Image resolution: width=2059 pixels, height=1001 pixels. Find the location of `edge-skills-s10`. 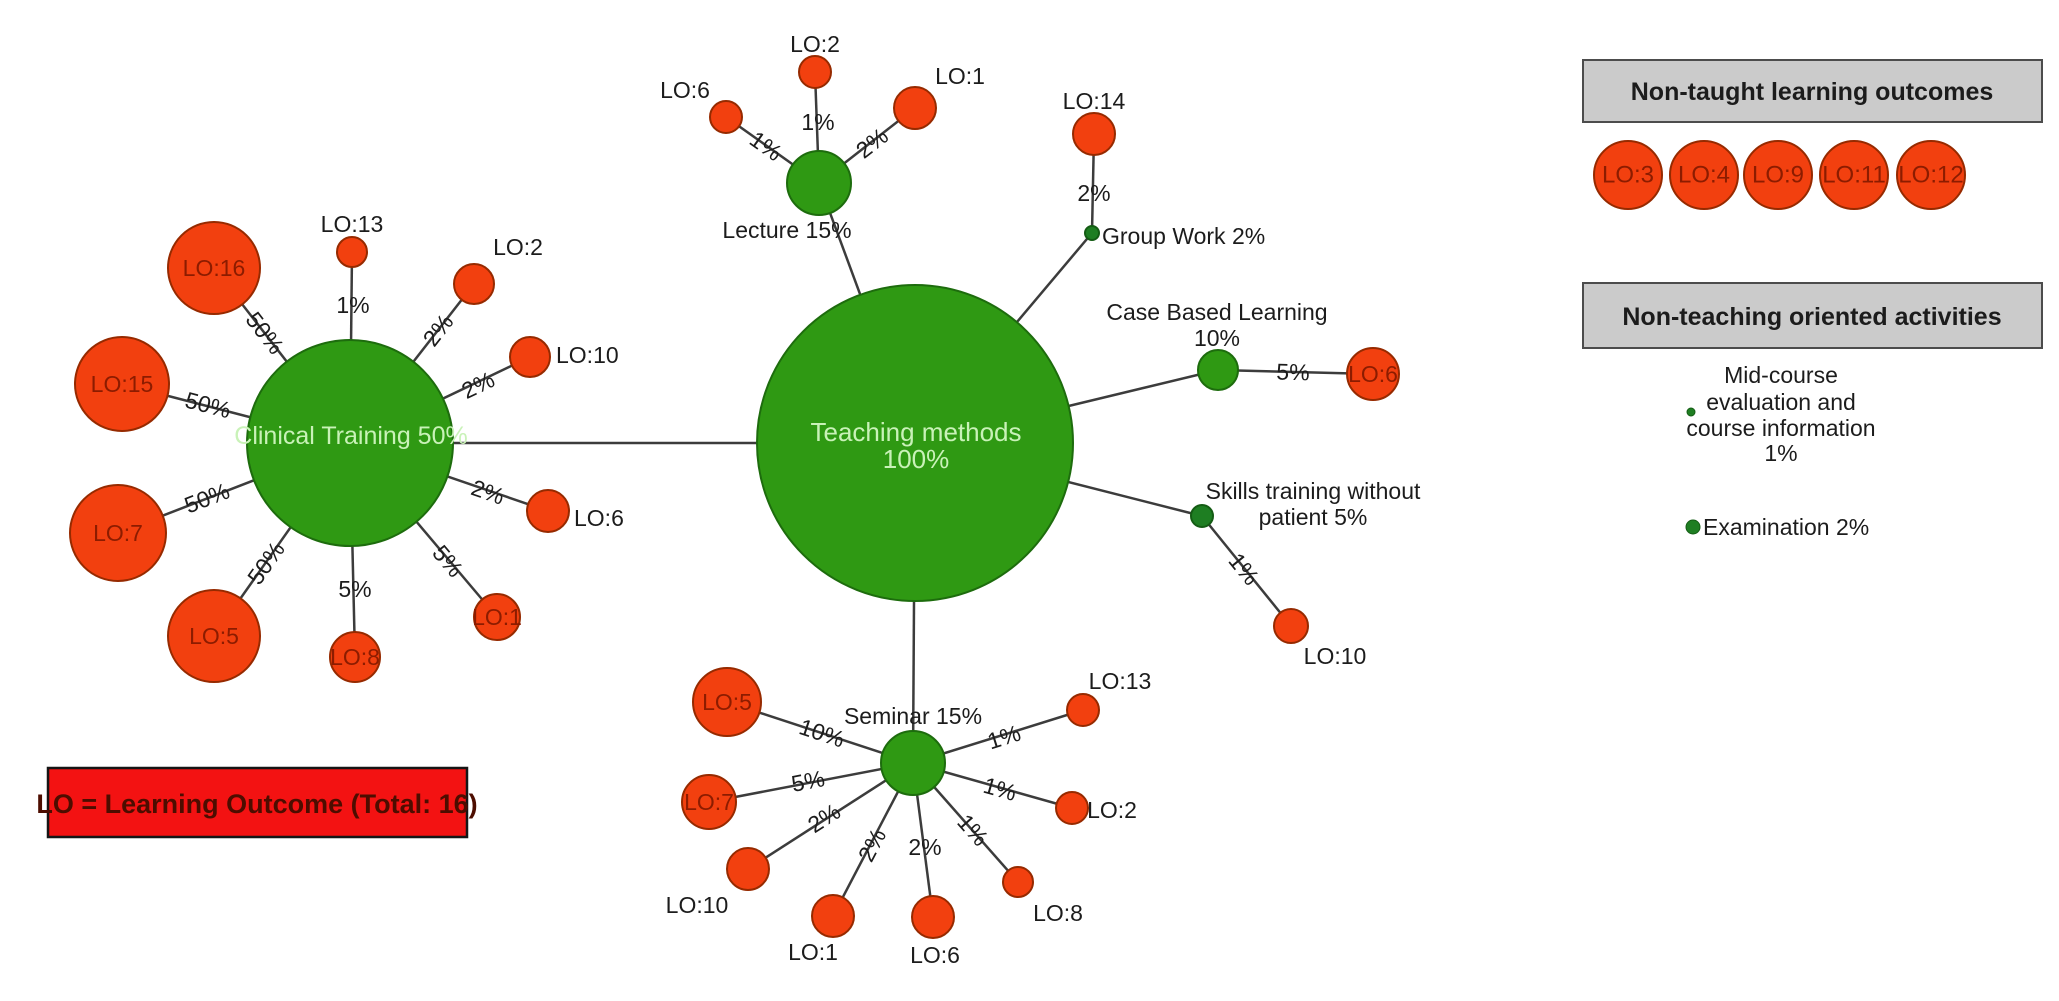

edge-skills-s10 is located at coordinates (1246, 571).